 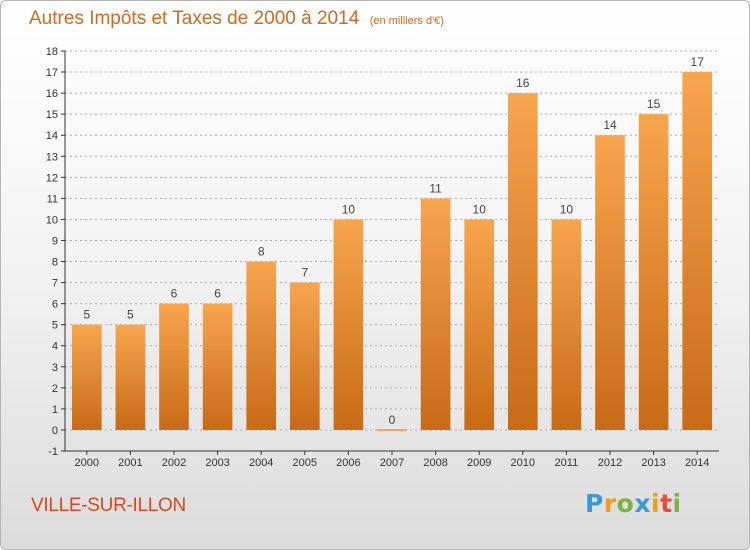 I want to click on brand-letter: t, so click(x=666, y=503).